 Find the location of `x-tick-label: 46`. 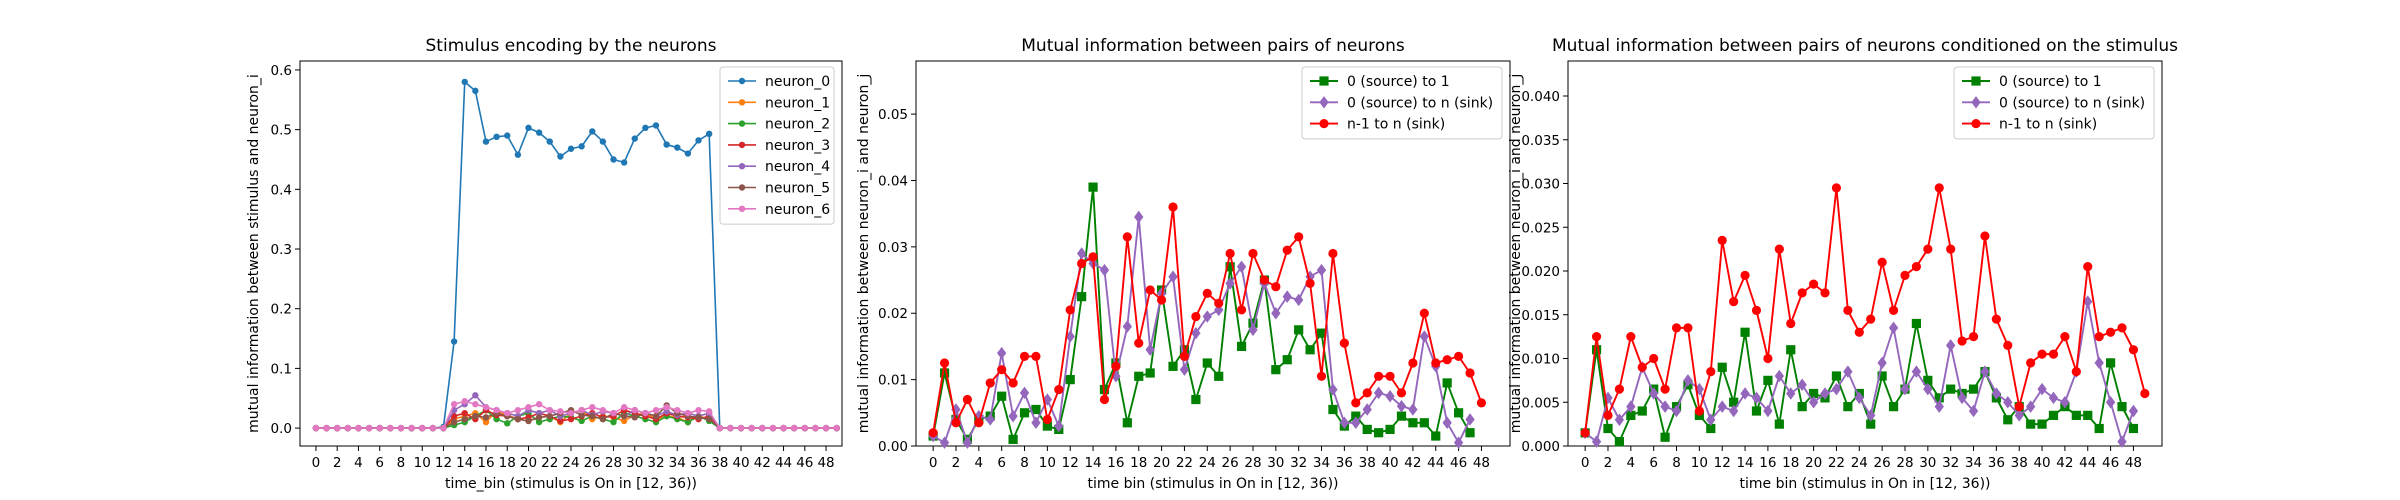

x-tick-label: 46 is located at coordinates (804, 463).